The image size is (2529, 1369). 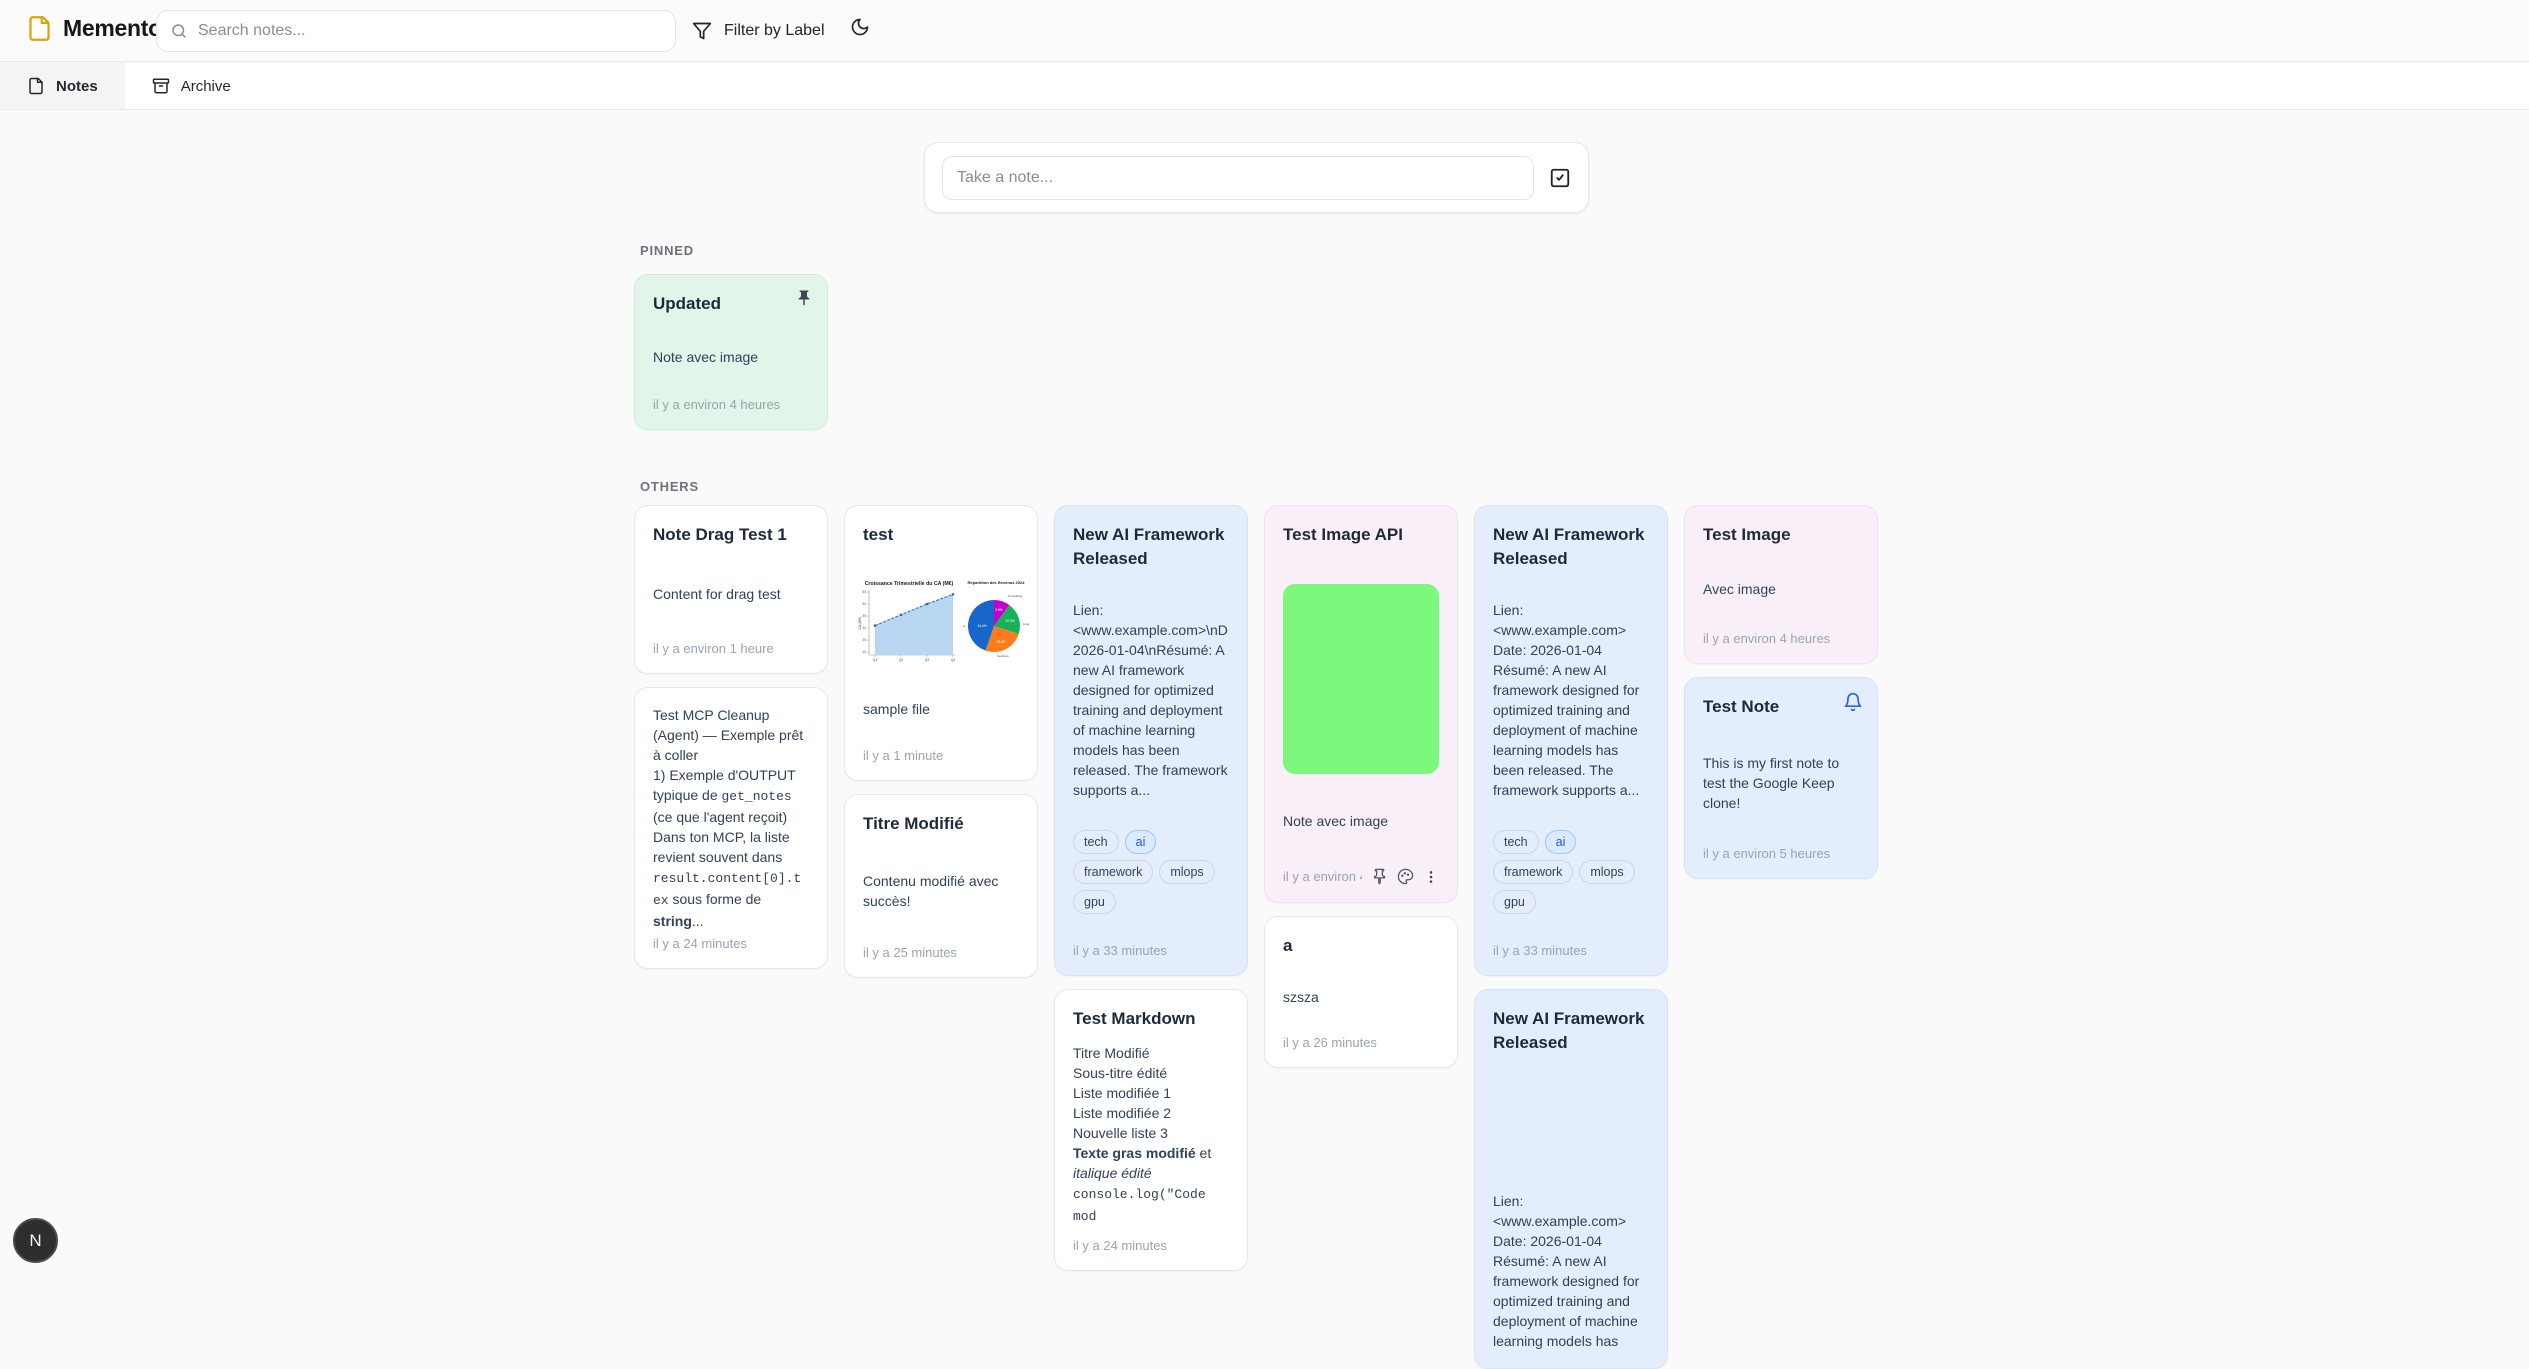 I want to click on pin-icon, so click(x=1379, y=876).